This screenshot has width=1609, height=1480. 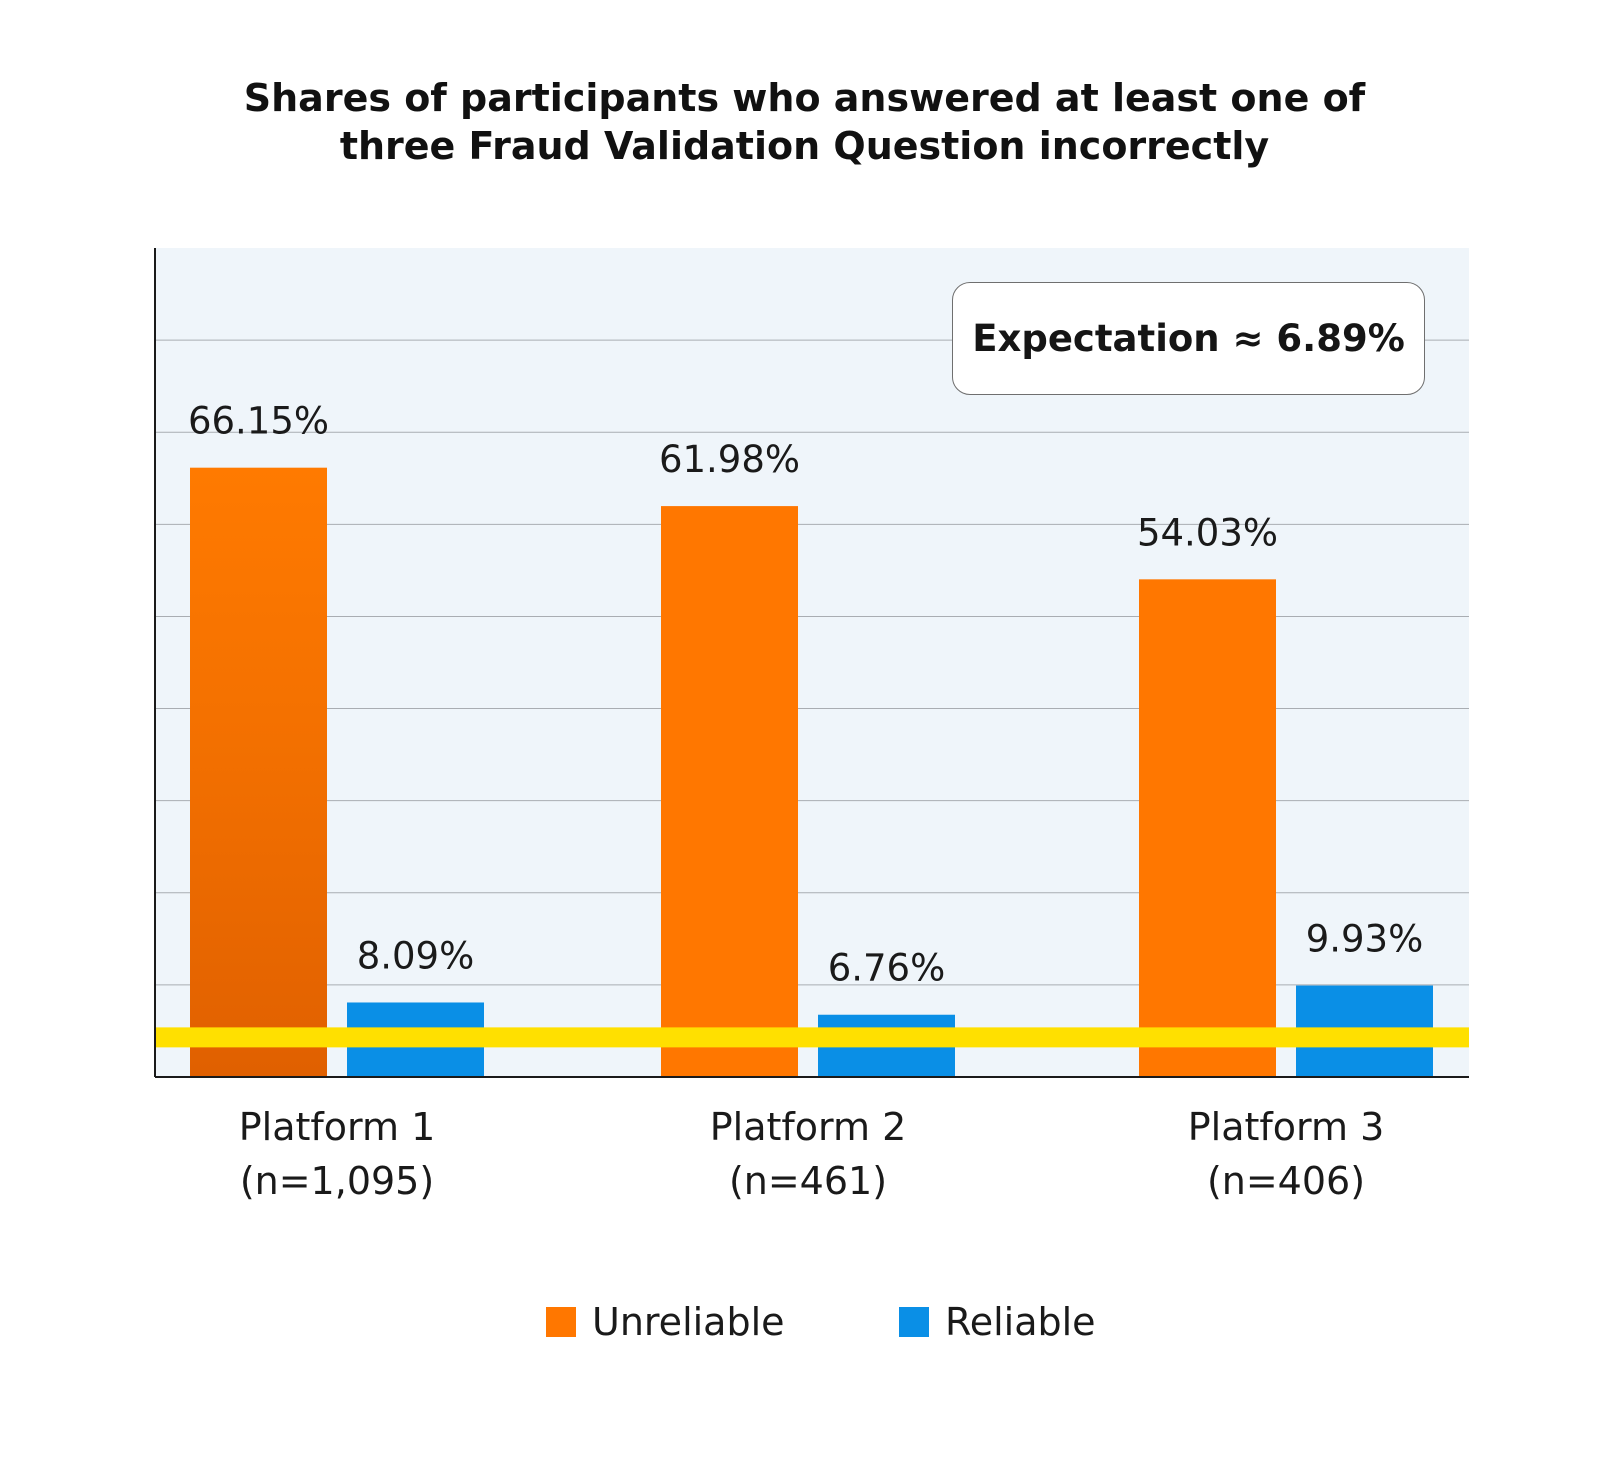 What do you see at coordinates (561, 1322) in the screenshot?
I see `legend-swatch-unreliable` at bounding box center [561, 1322].